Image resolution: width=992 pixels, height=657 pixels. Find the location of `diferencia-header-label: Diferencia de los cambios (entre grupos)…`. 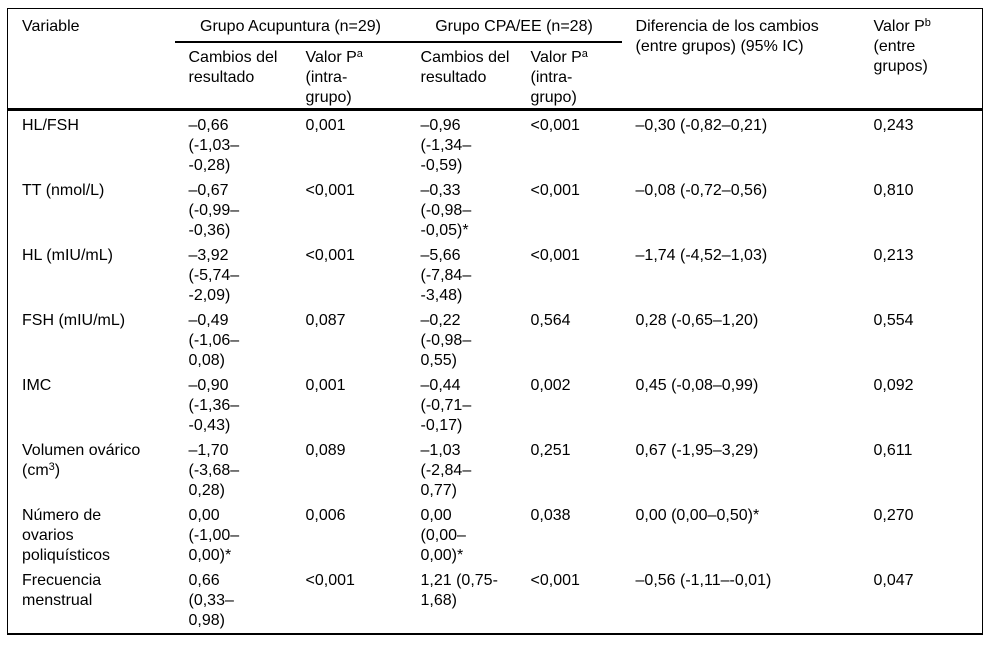

diferencia-header-label: Diferencia de los cambios (entre grupos)… is located at coordinates (727, 36).